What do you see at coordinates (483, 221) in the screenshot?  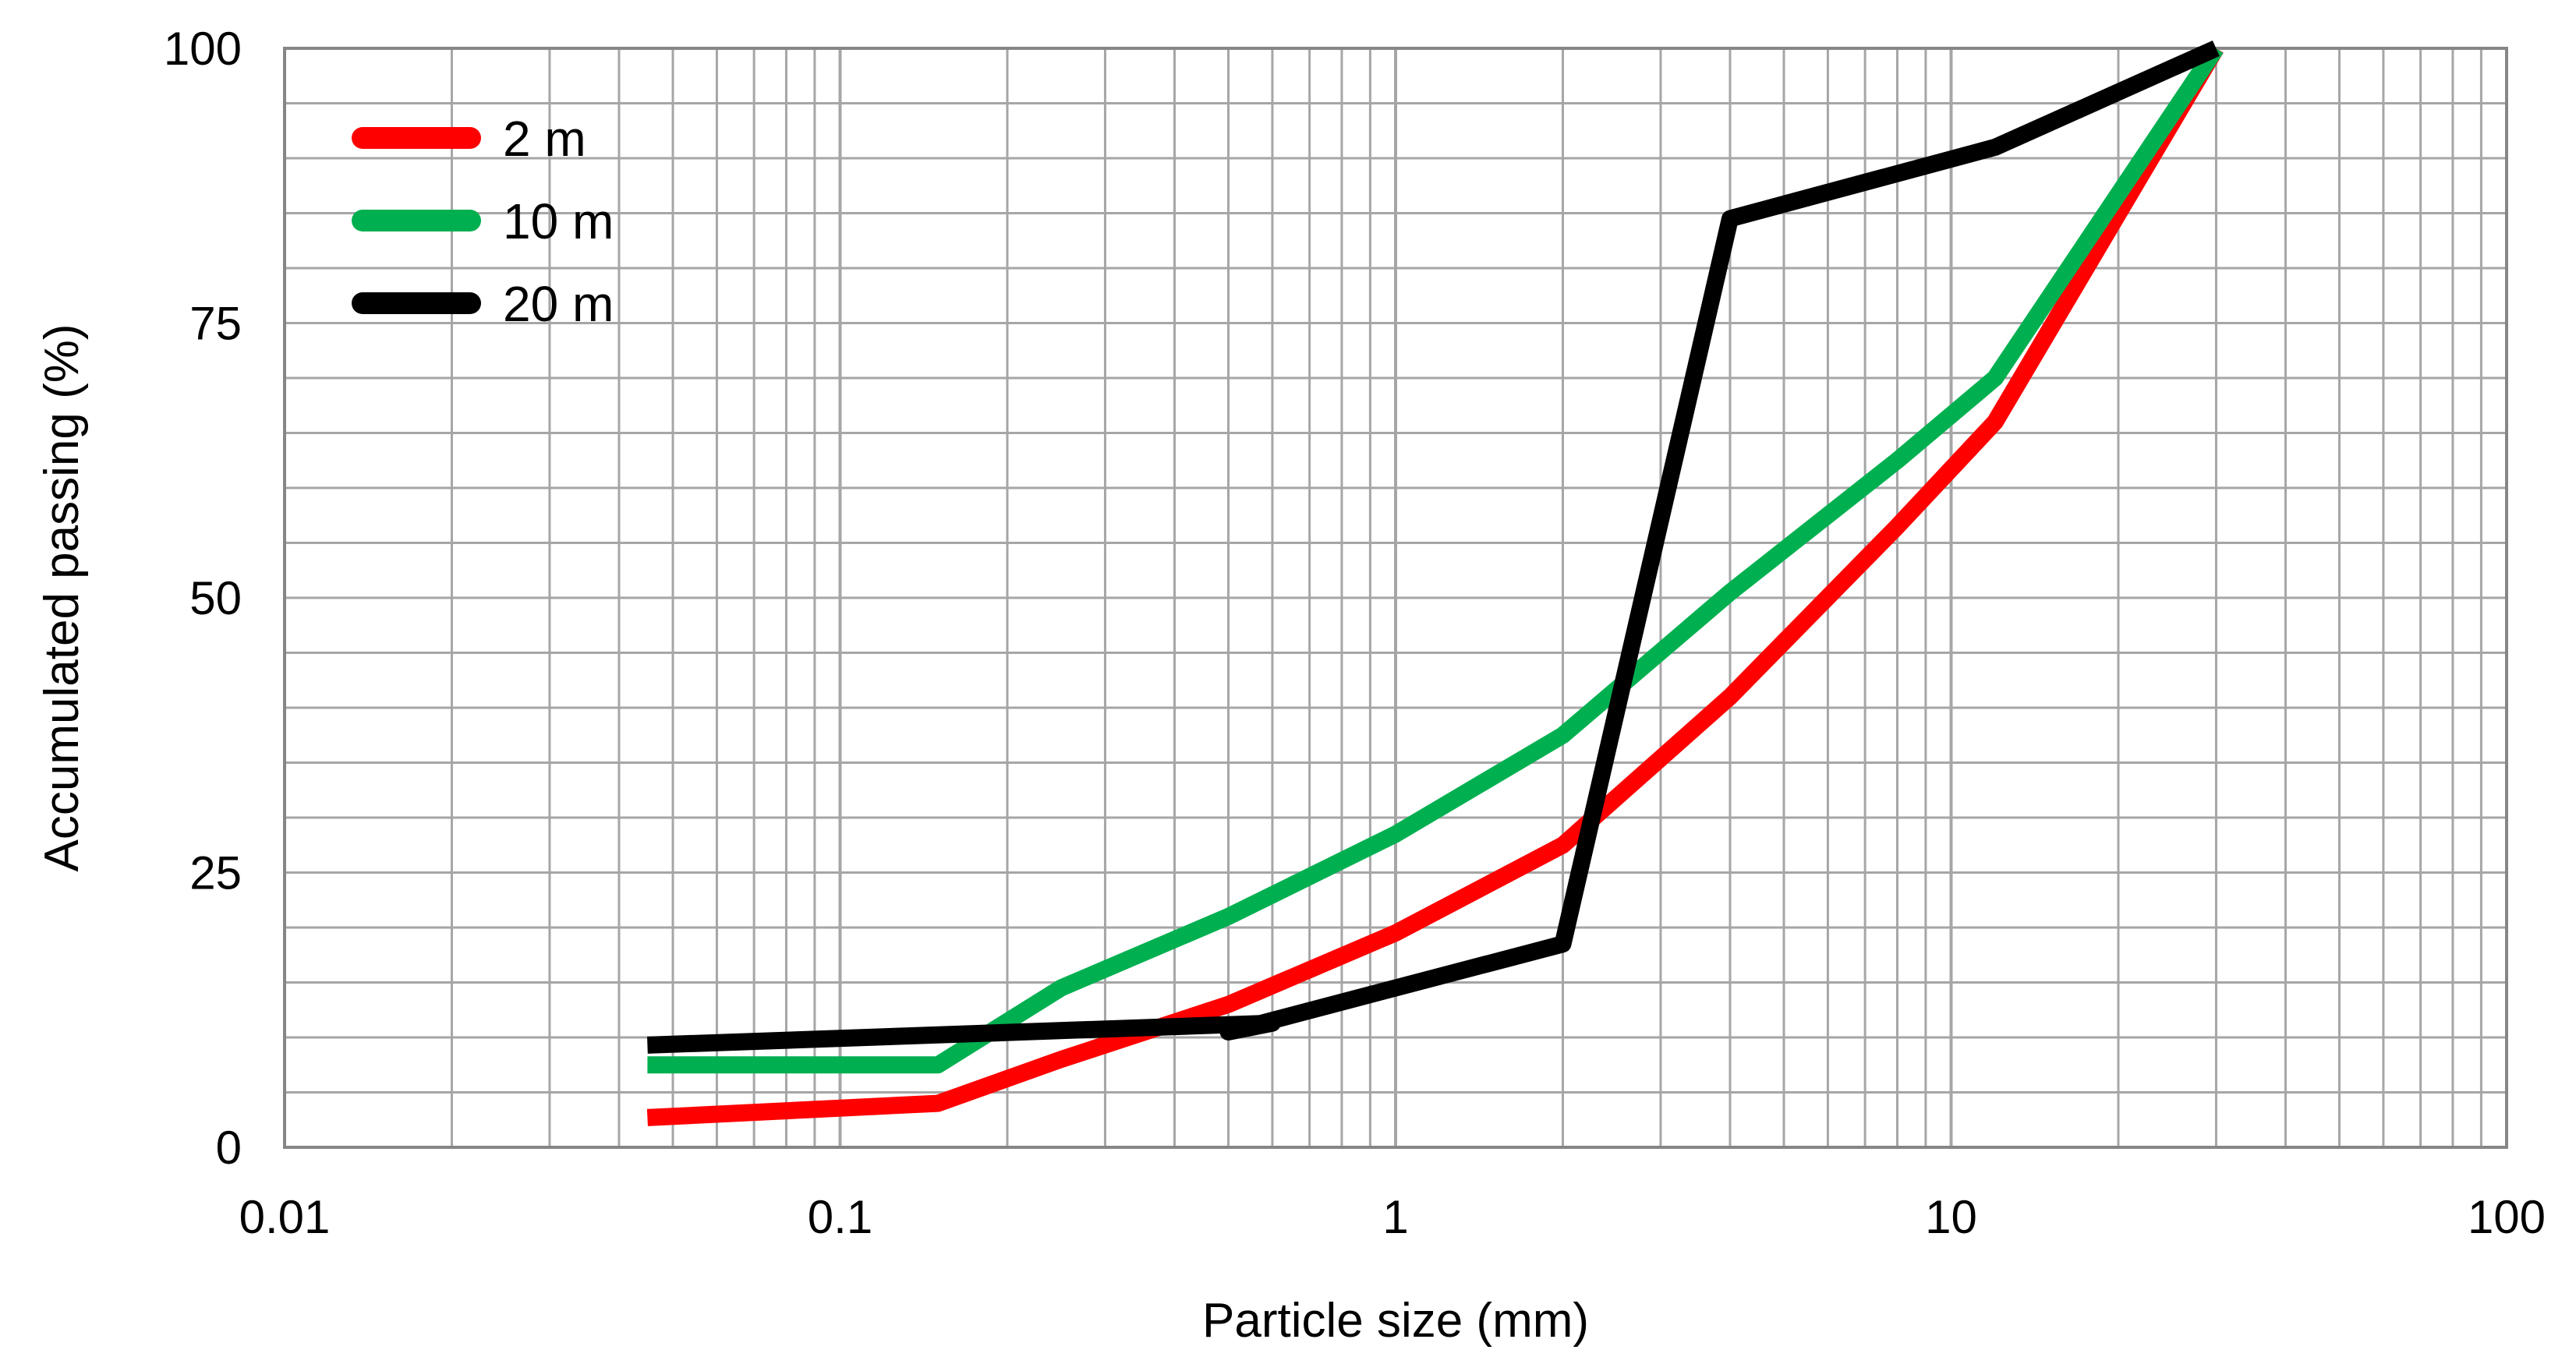 I see `legend: 2 m 10 m 20 m` at bounding box center [483, 221].